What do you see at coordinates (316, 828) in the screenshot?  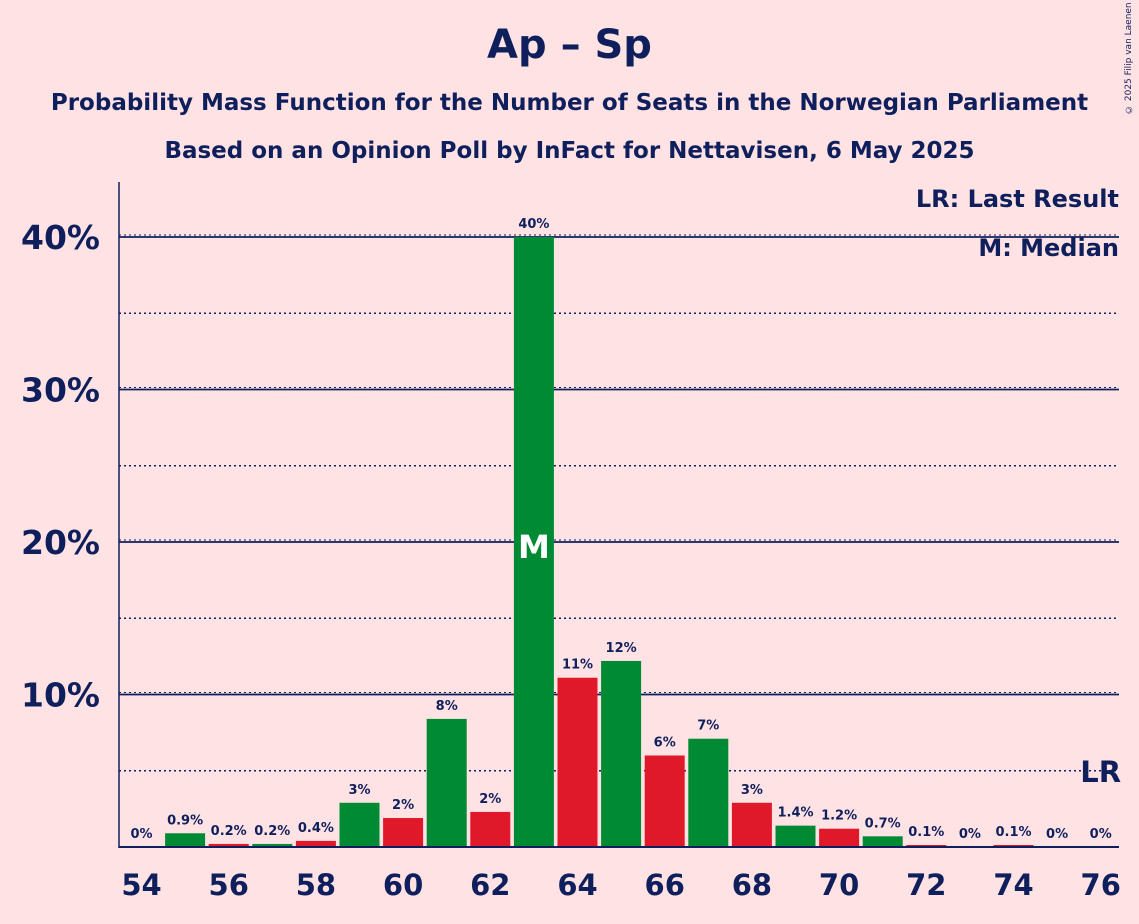 I see `data-label-58: 0.4%` at bounding box center [316, 828].